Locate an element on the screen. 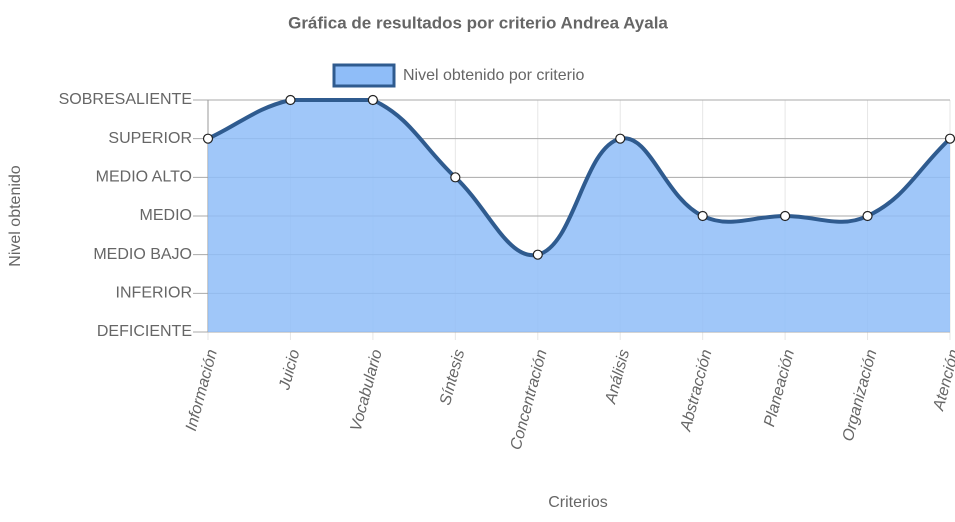 The width and height of the screenshot is (955, 522). y-tick-label: MEDIO BAJO is located at coordinates (142, 254).